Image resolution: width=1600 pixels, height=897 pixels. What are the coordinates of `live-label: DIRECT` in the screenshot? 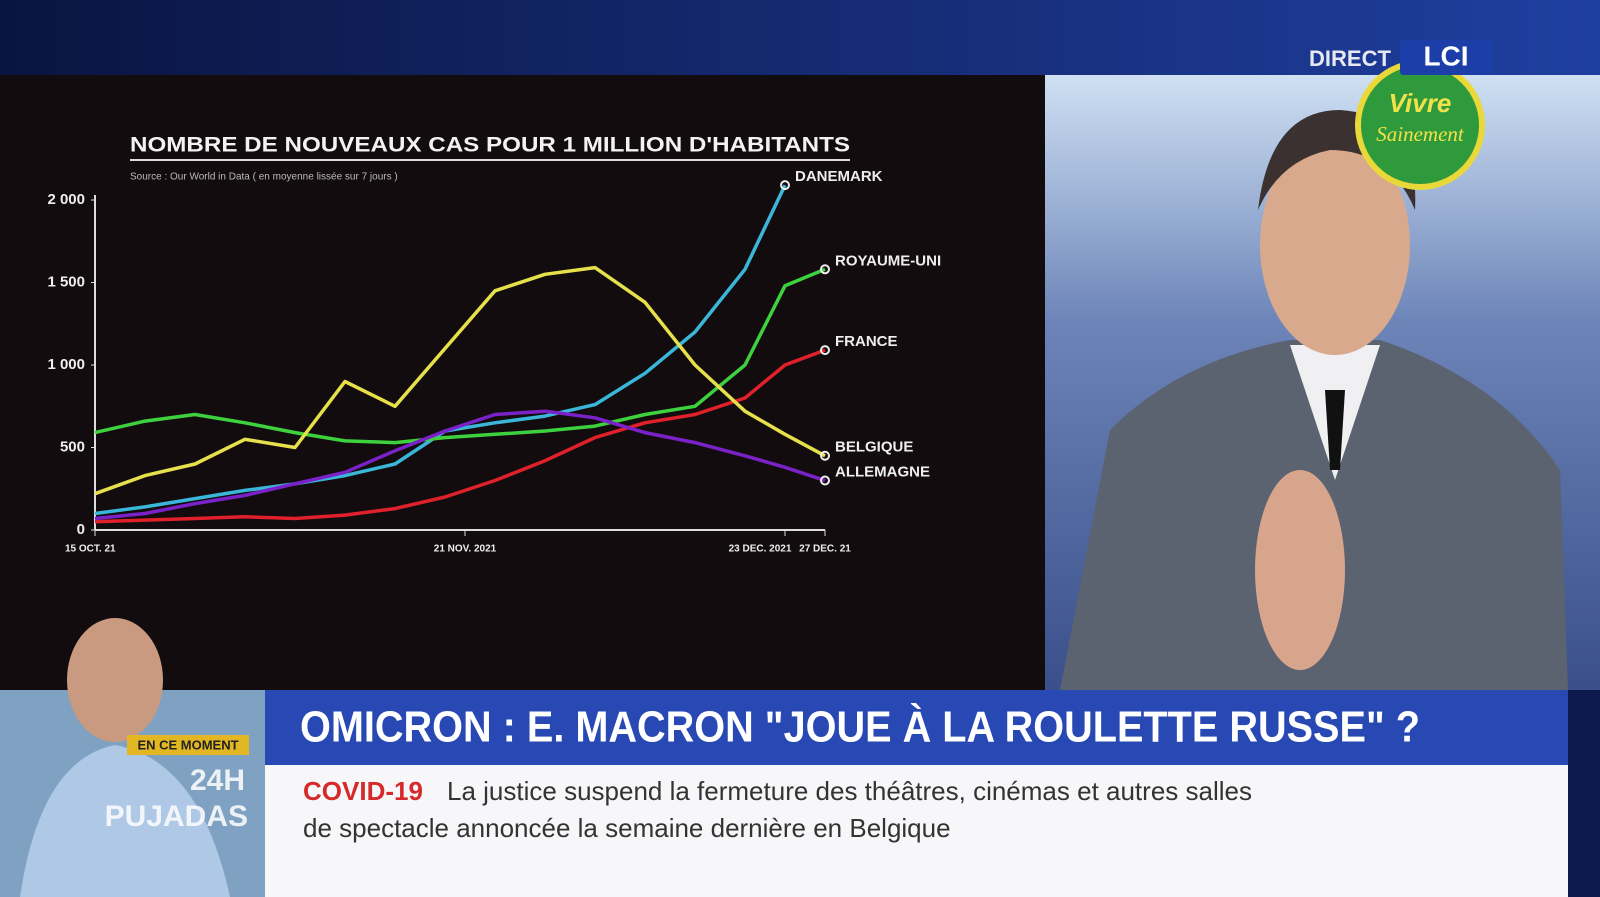 It's located at (1350, 58).